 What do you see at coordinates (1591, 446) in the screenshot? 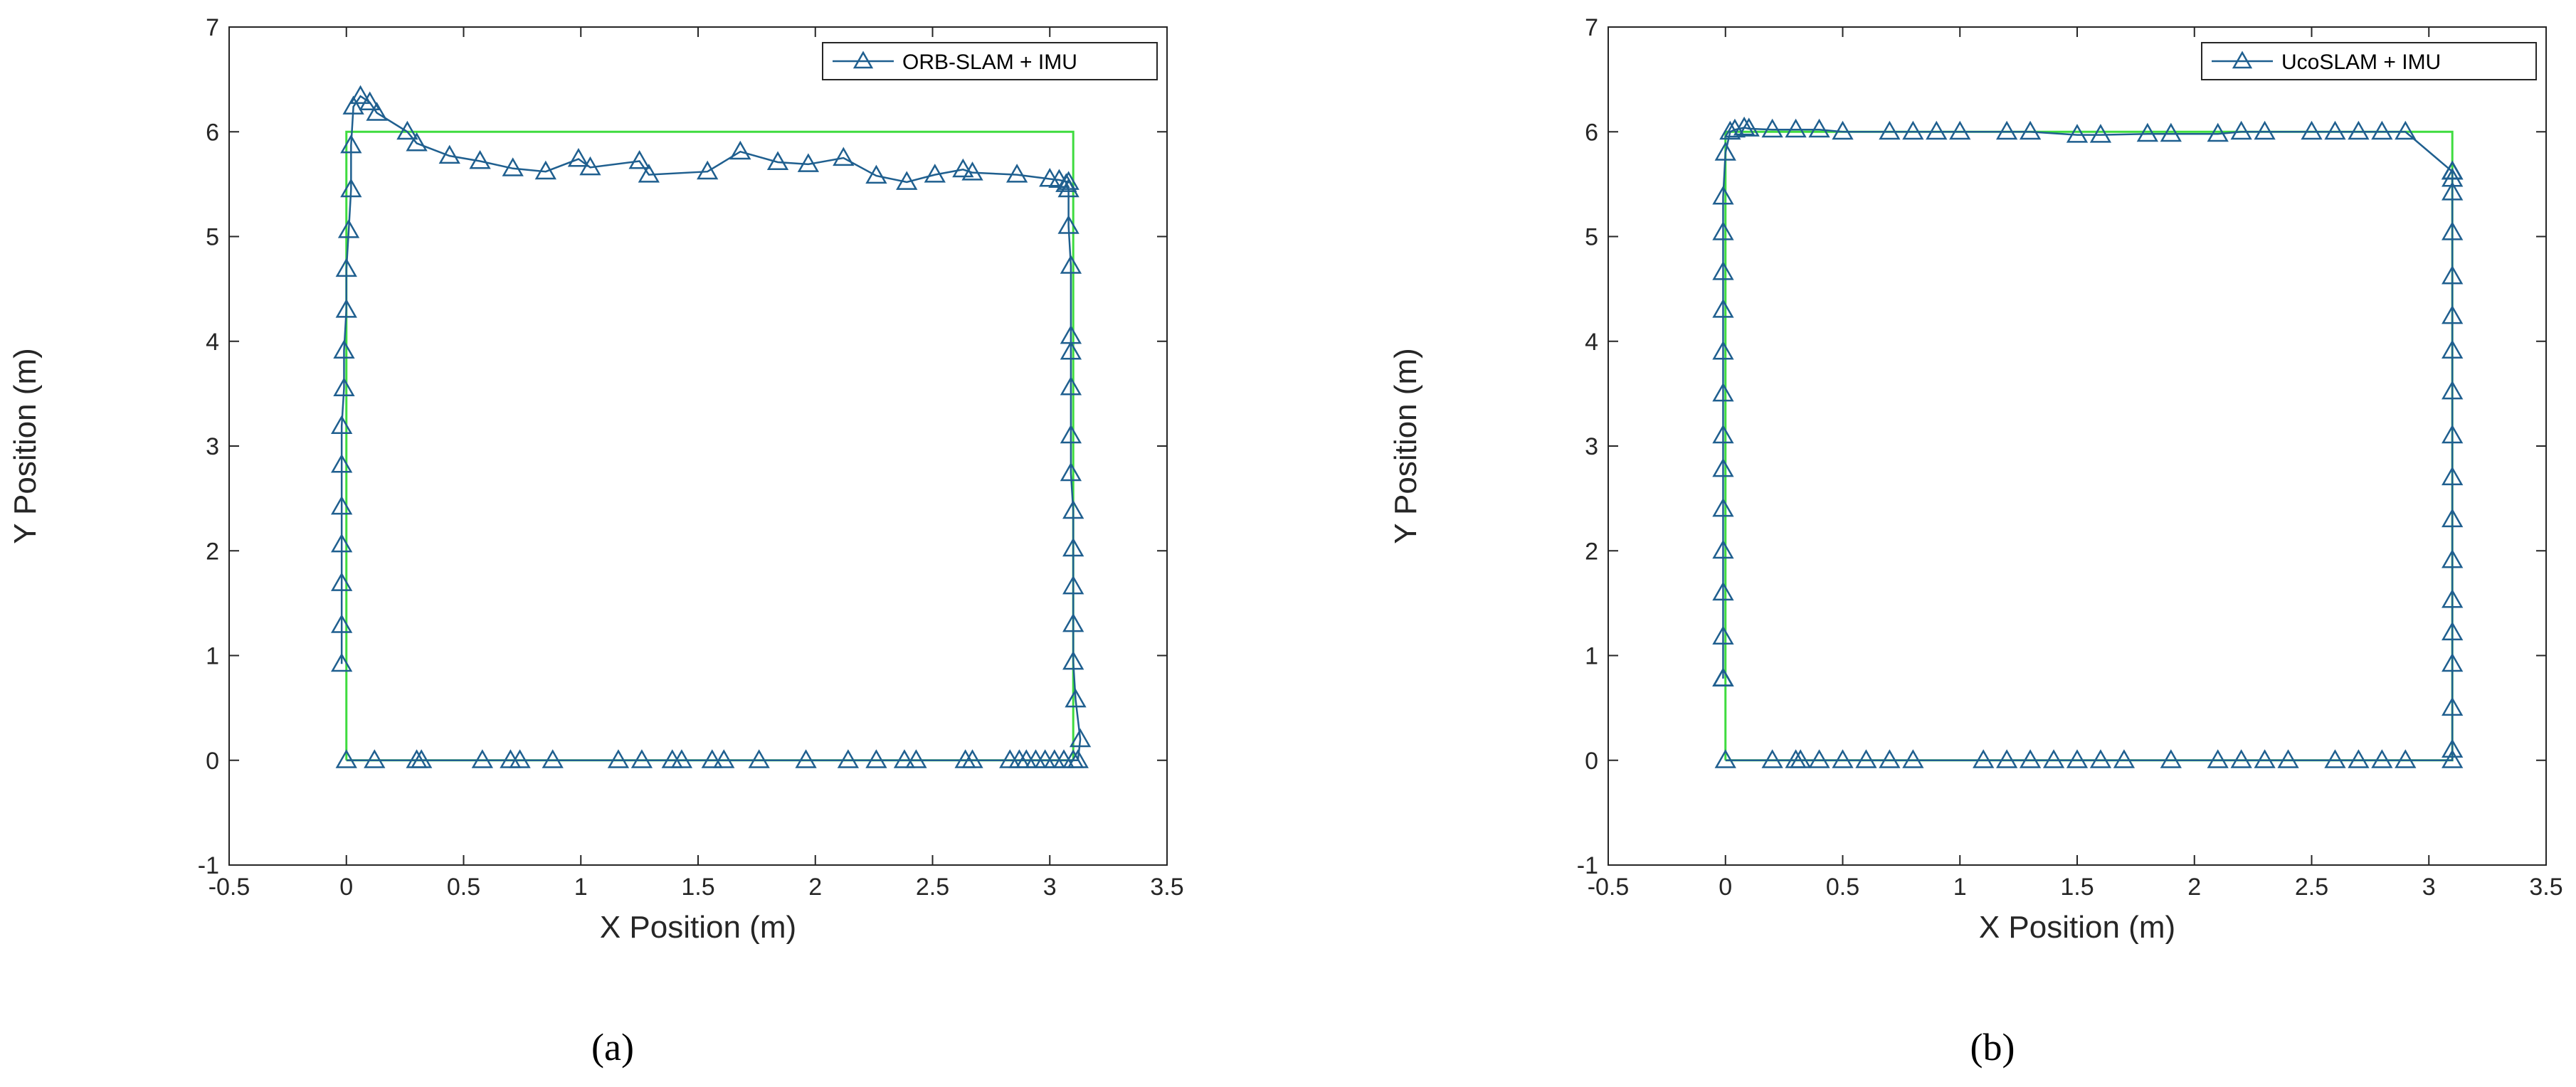
I see `y-tick-label: 3` at bounding box center [1591, 446].